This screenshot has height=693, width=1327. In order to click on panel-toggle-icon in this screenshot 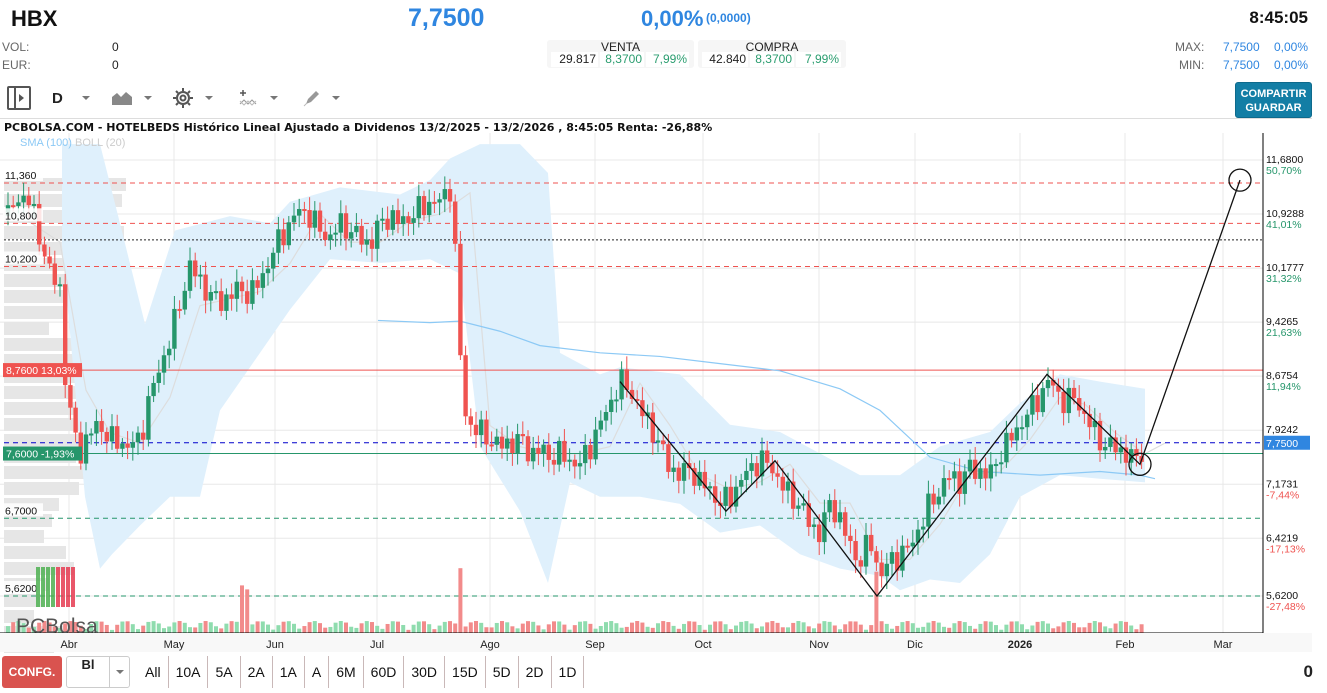, I will do `click(19, 98)`.